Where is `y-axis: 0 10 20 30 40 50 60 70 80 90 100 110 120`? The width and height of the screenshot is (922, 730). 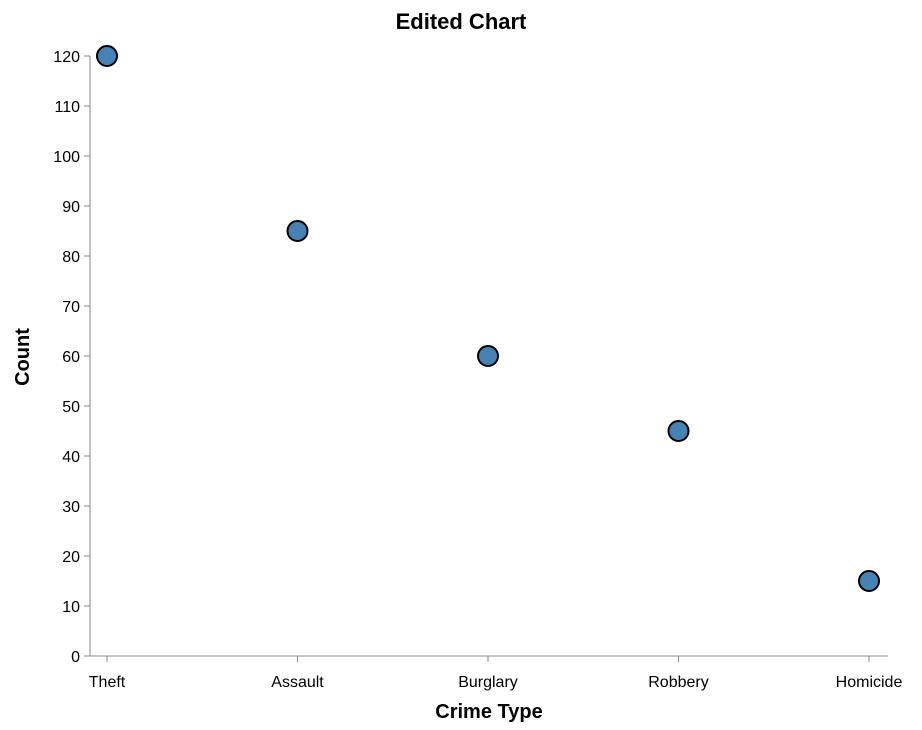 y-axis: 0 10 20 30 40 50 60 70 80 90 100 110 120 is located at coordinates (72, 357).